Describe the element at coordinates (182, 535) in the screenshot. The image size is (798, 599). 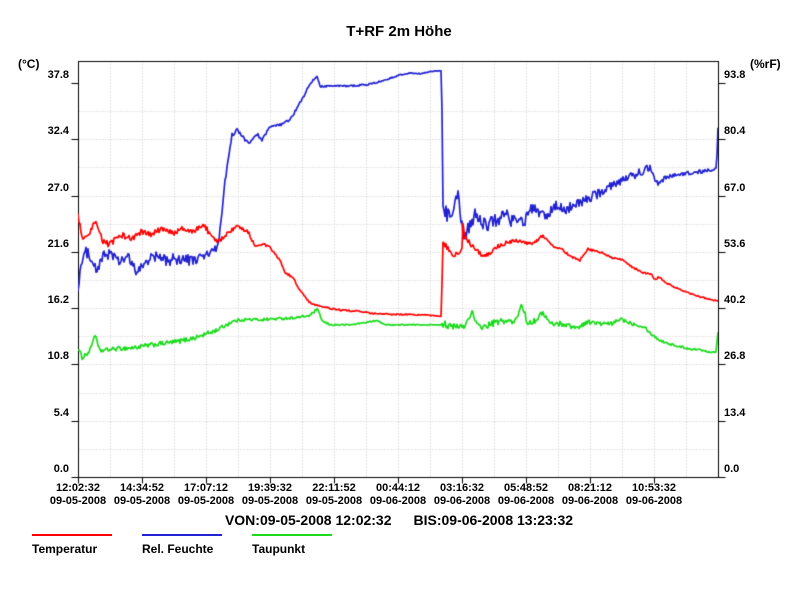
I see `legend-line-rel-feuchte` at that location.